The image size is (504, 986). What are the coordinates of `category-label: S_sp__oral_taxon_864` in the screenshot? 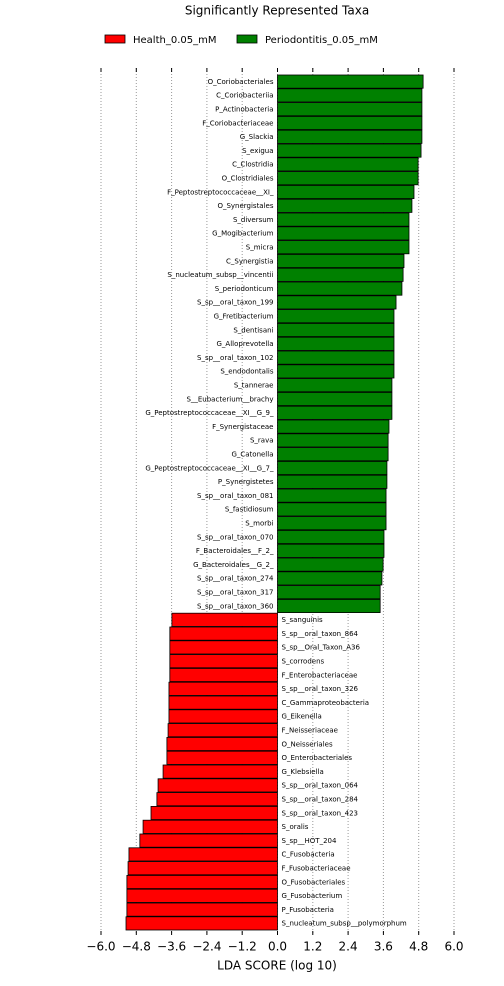 It's located at (320, 634).